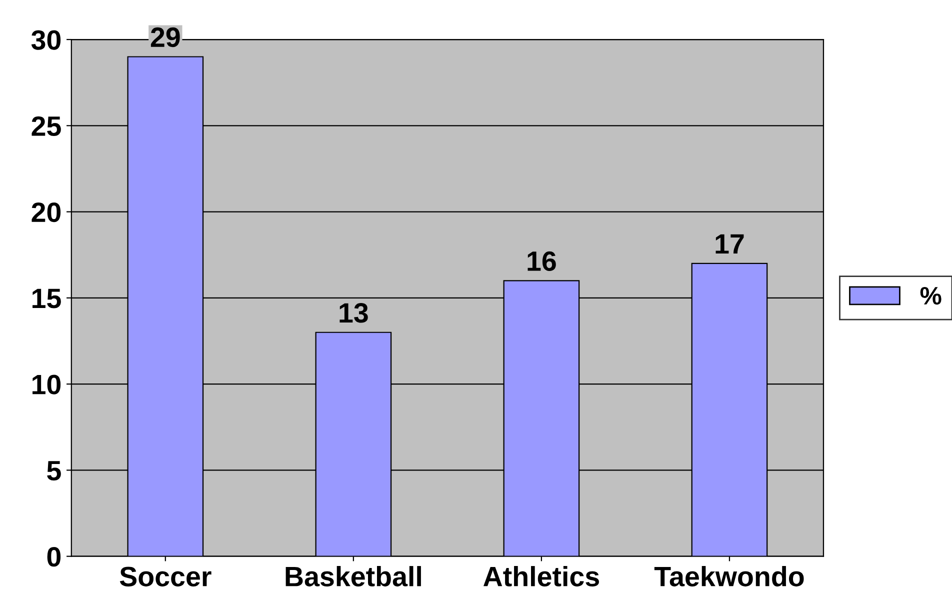  I want to click on y-tick-label: 15, so click(46, 298).